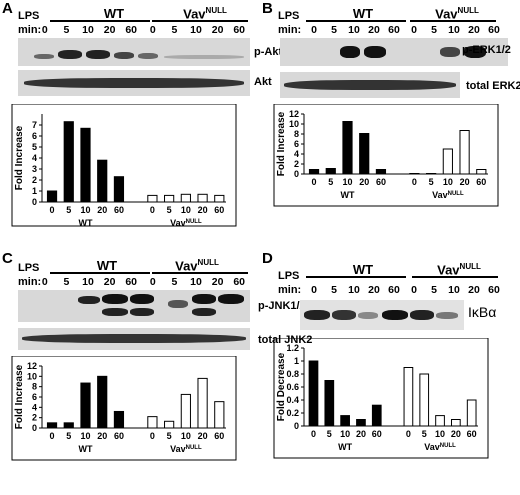 This screenshot has height=495, width=520. Describe the element at coordinates (292, 387) in the screenshot. I see `y-tick-label: 0.6` at that location.